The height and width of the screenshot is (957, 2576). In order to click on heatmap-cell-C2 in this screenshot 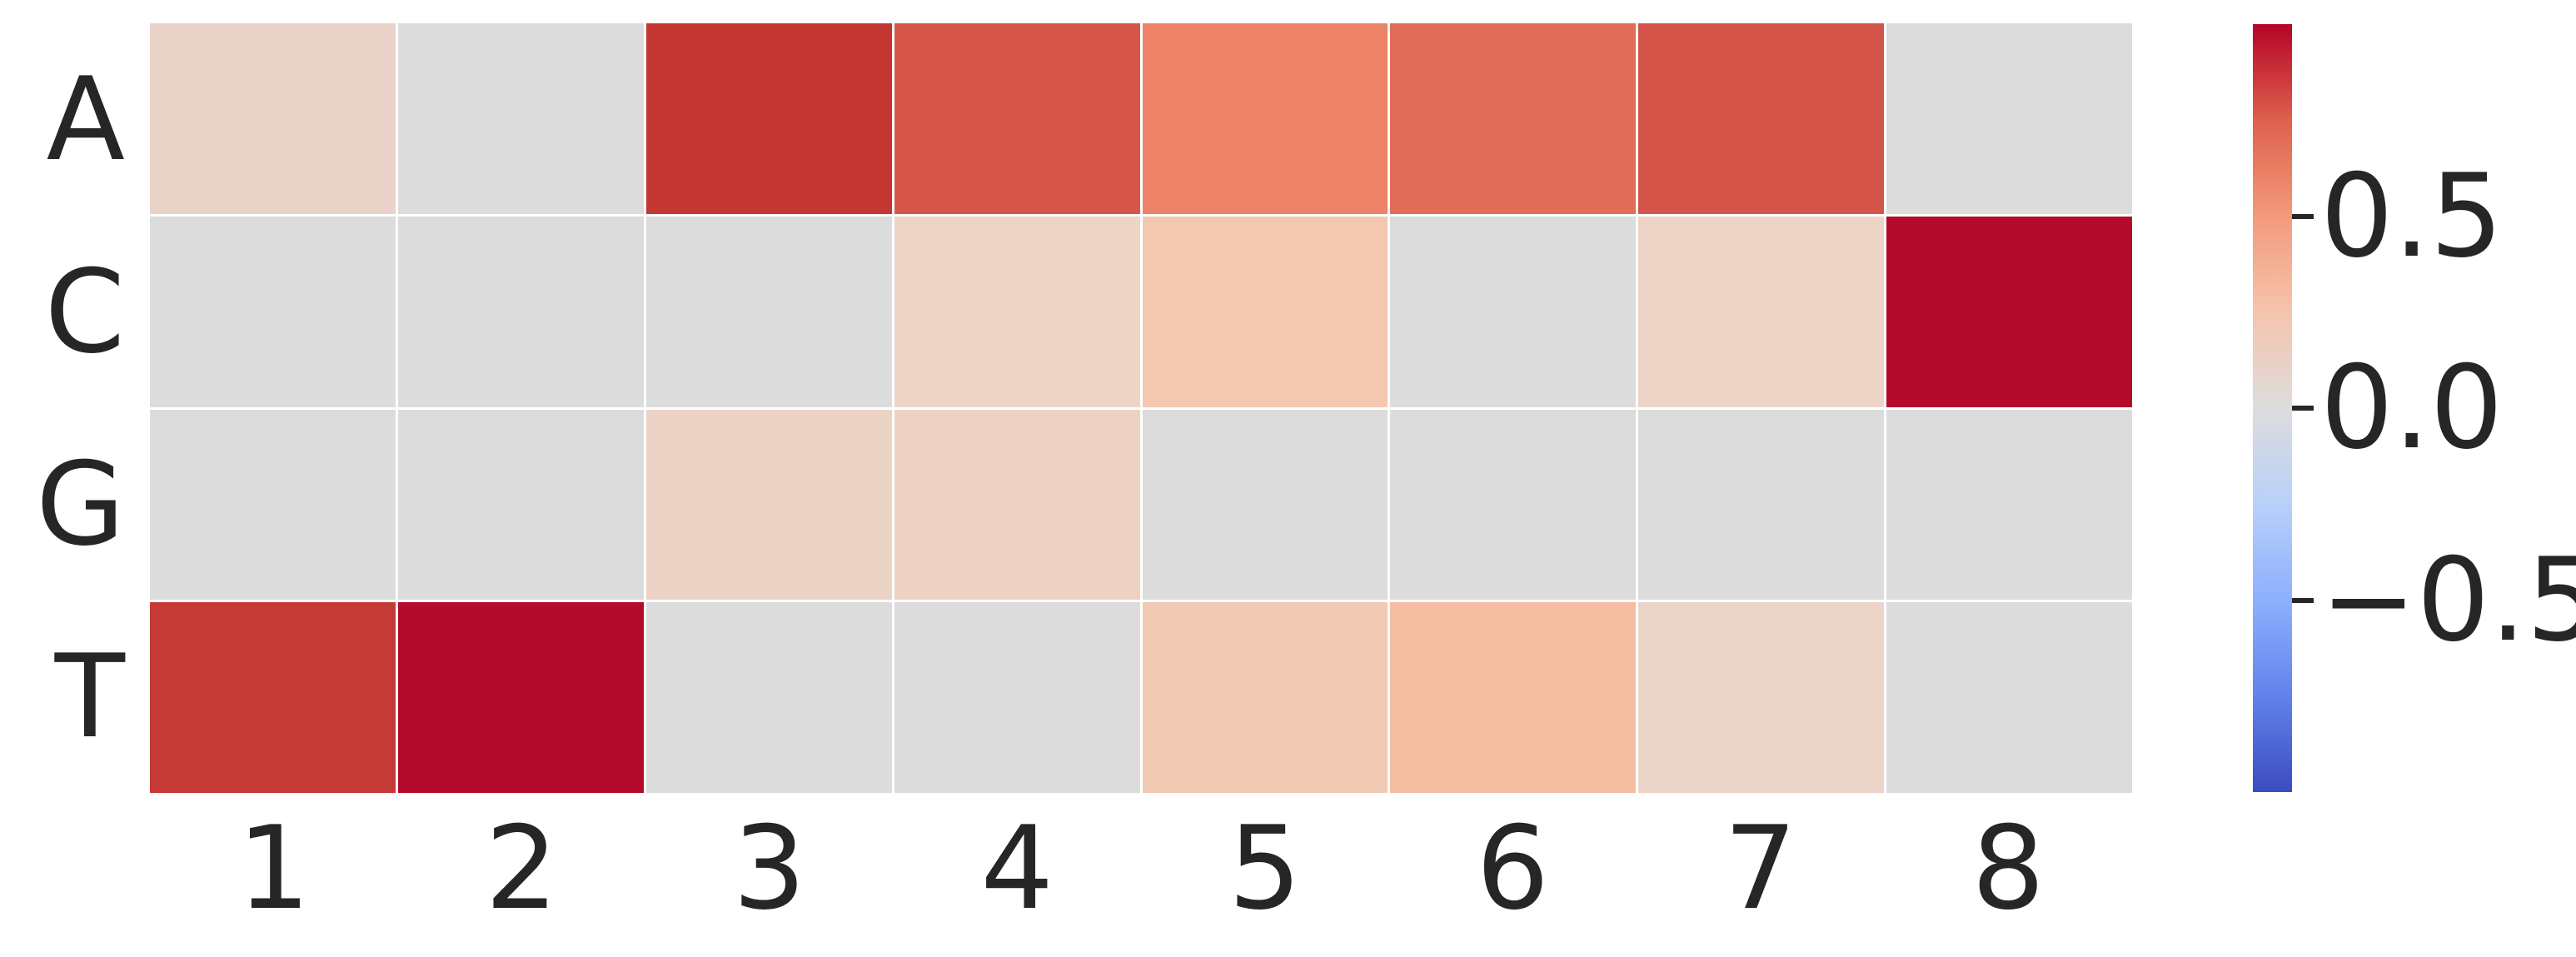, I will do `click(520, 311)`.